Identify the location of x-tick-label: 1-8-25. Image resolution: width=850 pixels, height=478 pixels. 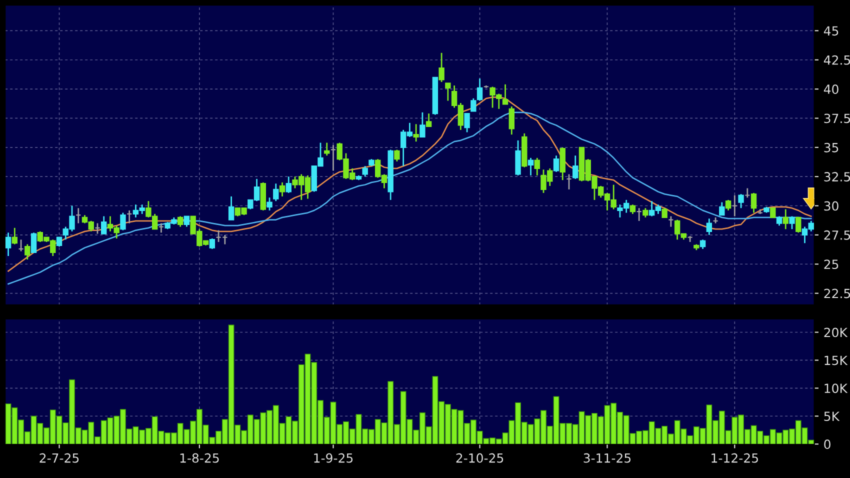
(199, 458).